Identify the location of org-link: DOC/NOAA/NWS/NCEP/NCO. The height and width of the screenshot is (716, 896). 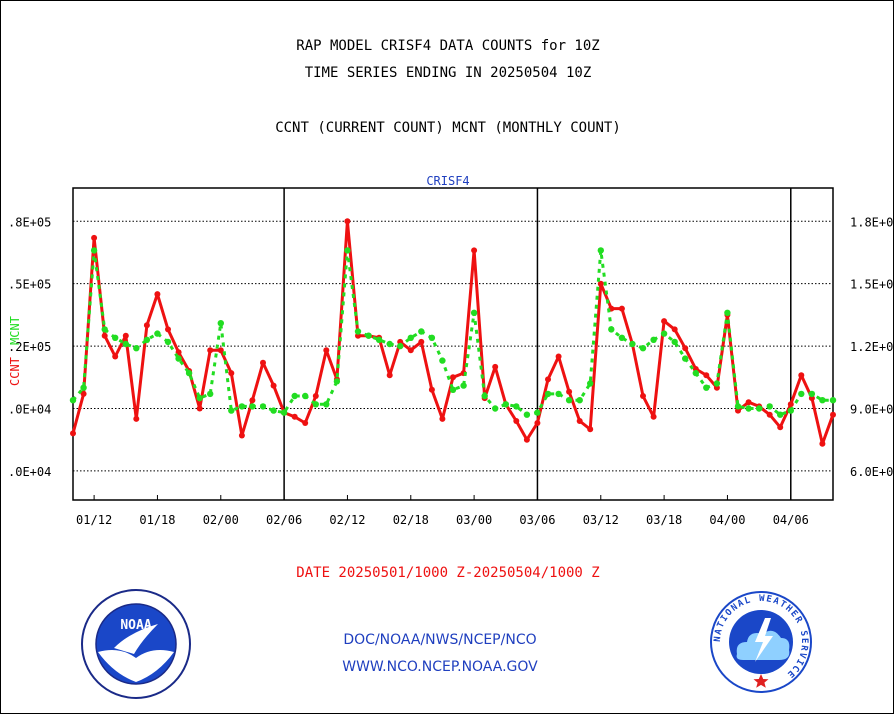
(440, 640).